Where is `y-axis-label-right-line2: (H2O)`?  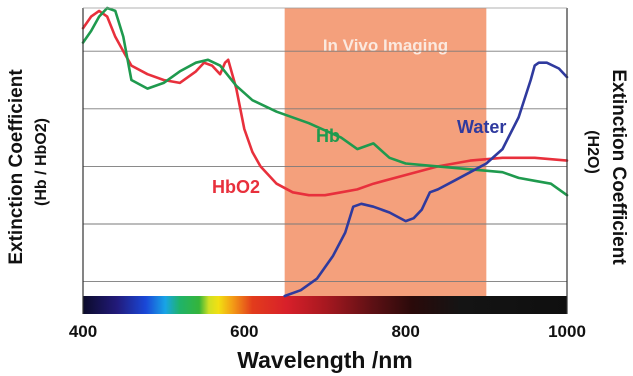 y-axis-label-right-line2: (H2O) is located at coordinates (592, 152).